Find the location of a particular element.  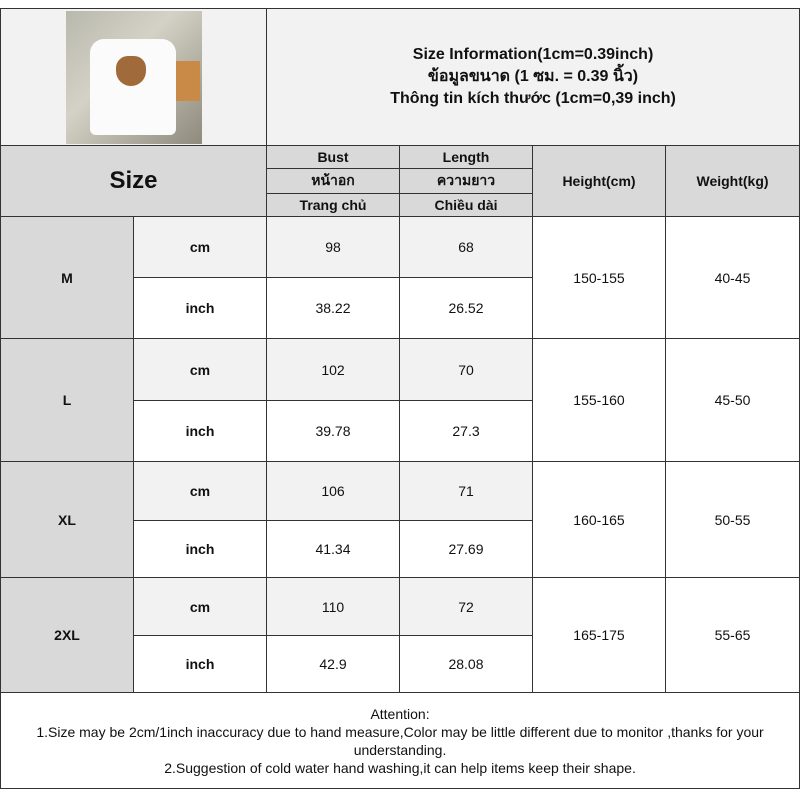

length-header-thai: ความยาว is located at coordinates (466, 181).